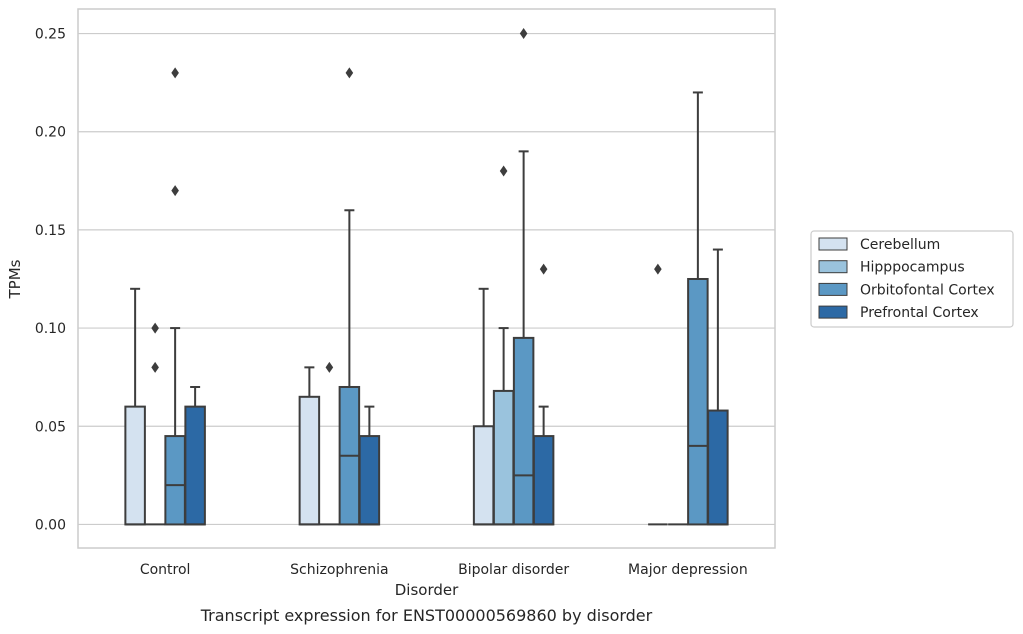 The height and width of the screenshot is (634, 1023). Describe the element at coordinates (50, 35) in the screenshot. I see `y-tick-label: 0.25` at that location.